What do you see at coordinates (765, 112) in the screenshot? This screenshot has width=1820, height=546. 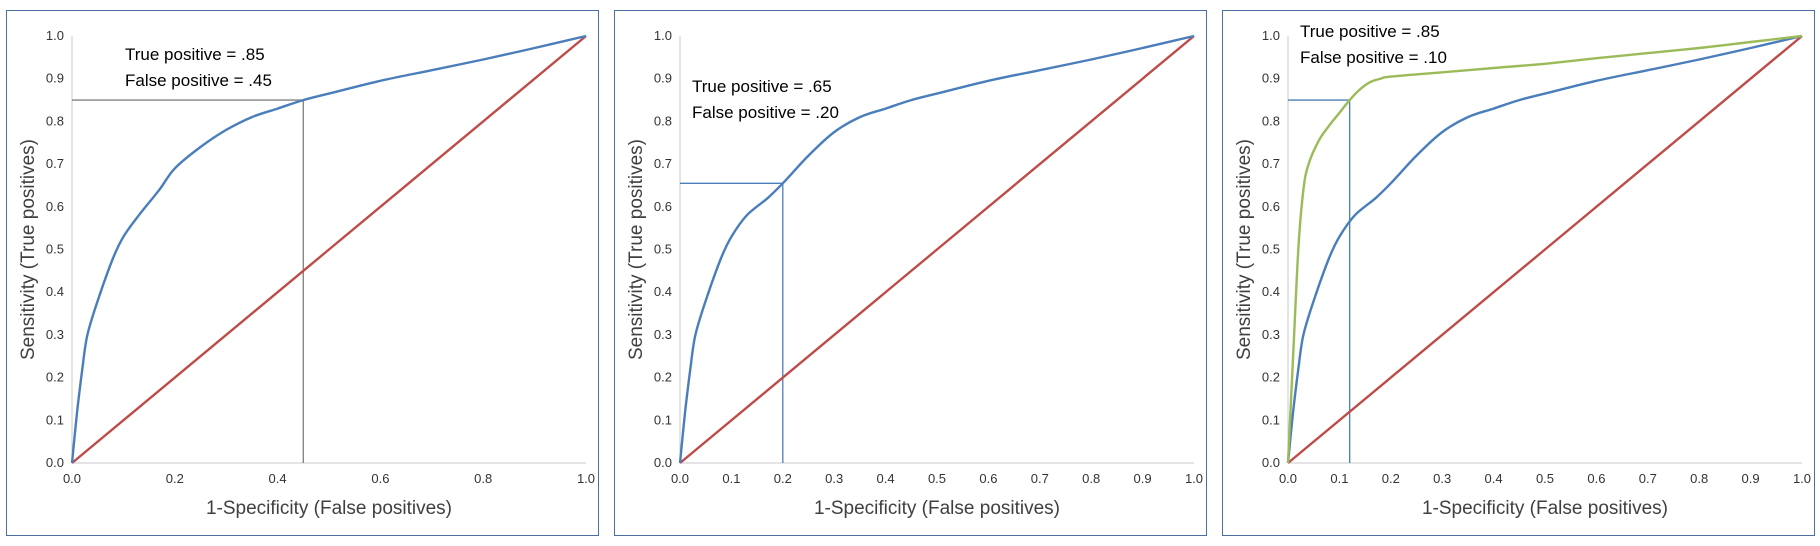 I see `annotation-text: False positive = .20` at bounding box center [765, 112].